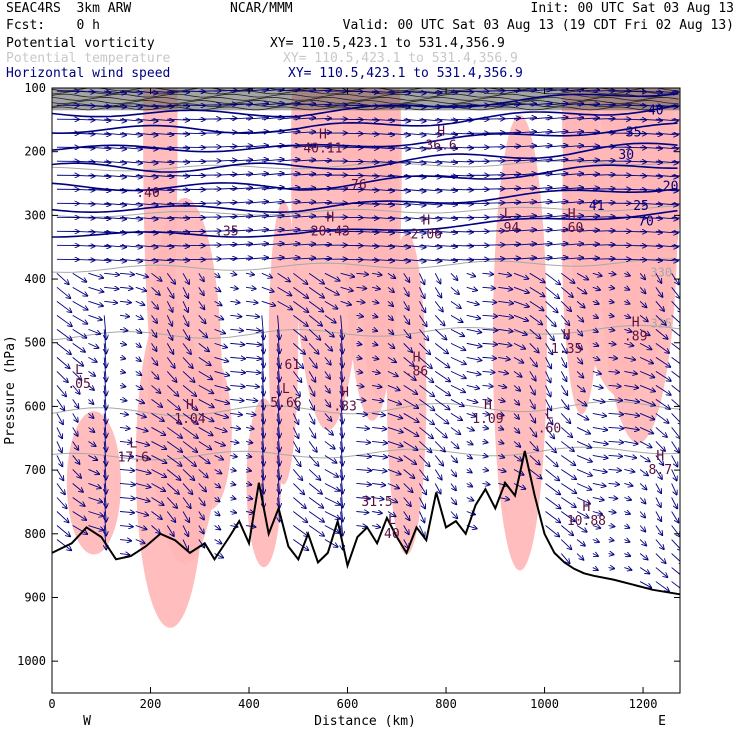 The width and height of the screenshot is (740, 740). Describe the element at coordinates (151, 704) in the screenshot. I see `x-tick-label: 200` at that location.